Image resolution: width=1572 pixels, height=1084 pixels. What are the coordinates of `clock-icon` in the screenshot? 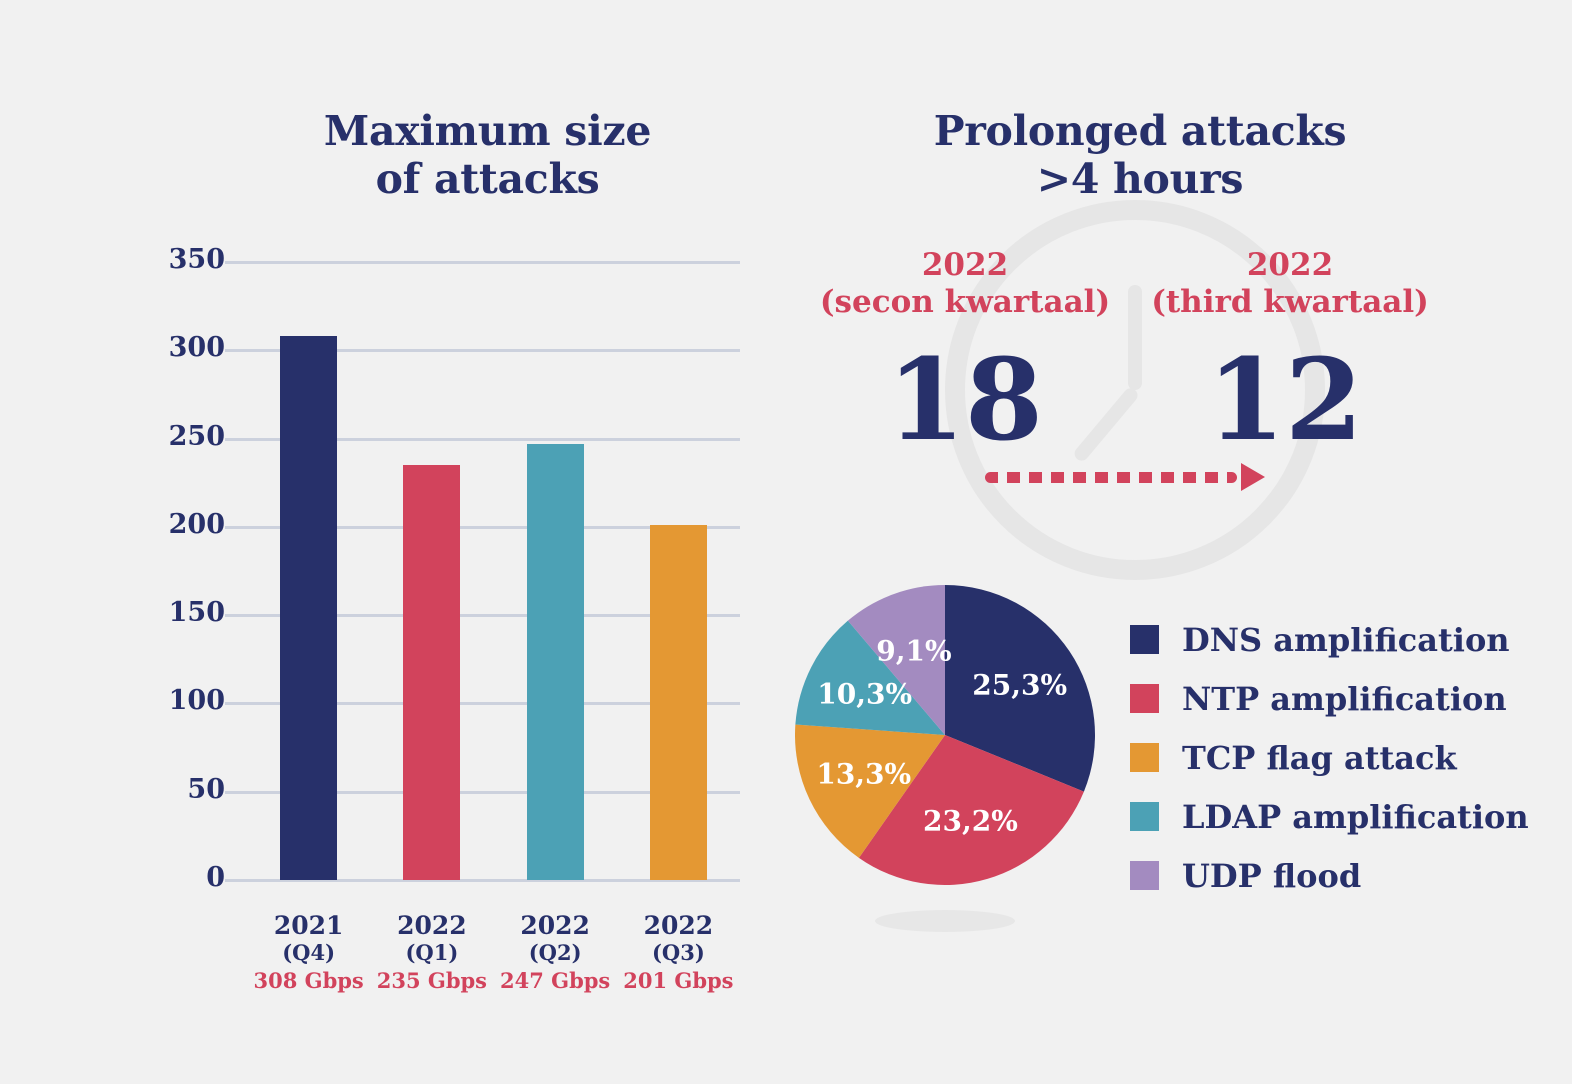 It's located at (1135, 390).